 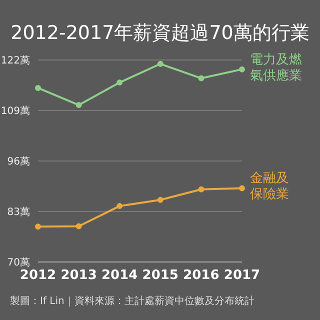 I want to click on series-label: 電力及燃氣供應業, so click(x=276, y=68).